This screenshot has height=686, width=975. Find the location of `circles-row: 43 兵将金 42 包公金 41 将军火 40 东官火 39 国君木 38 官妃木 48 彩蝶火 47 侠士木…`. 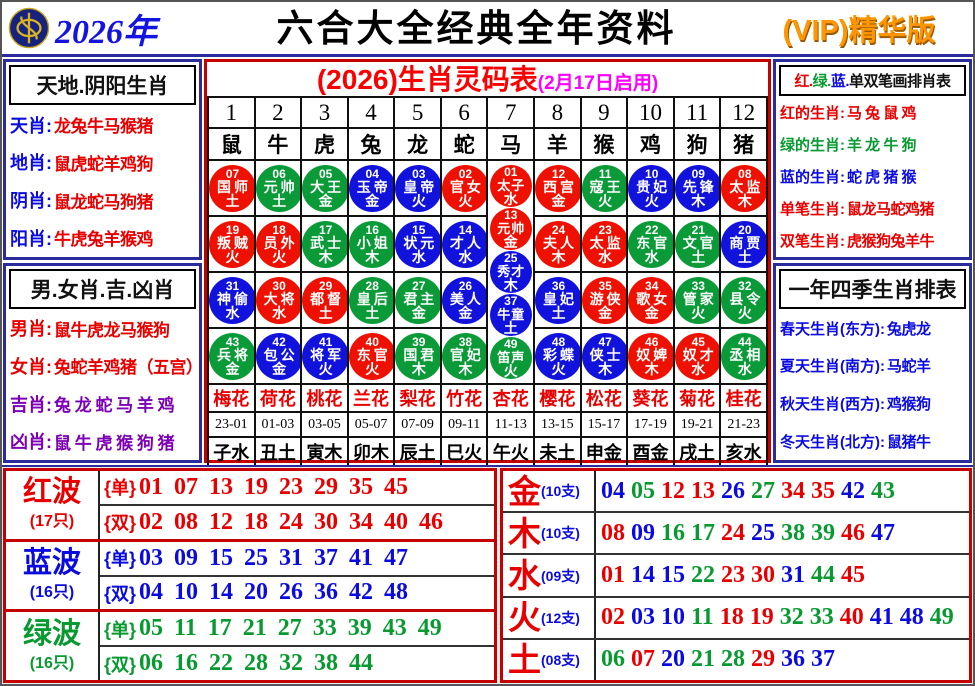

circles-row: 43 兵将金 42 包公金 41 将军火 40 东官火 39 国君木 38 官妃木 48 彩蝶火 47 侠士木… is located at coordinates (487, 356).